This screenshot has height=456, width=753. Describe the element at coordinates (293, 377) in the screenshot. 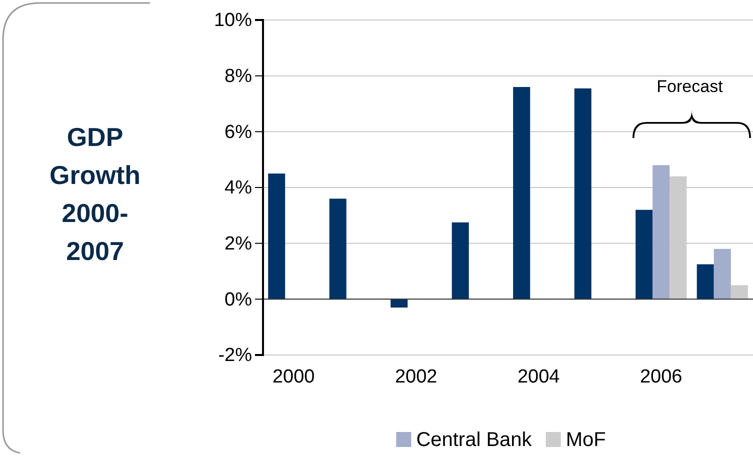

I see `x-tick-label: 2000` at that location.